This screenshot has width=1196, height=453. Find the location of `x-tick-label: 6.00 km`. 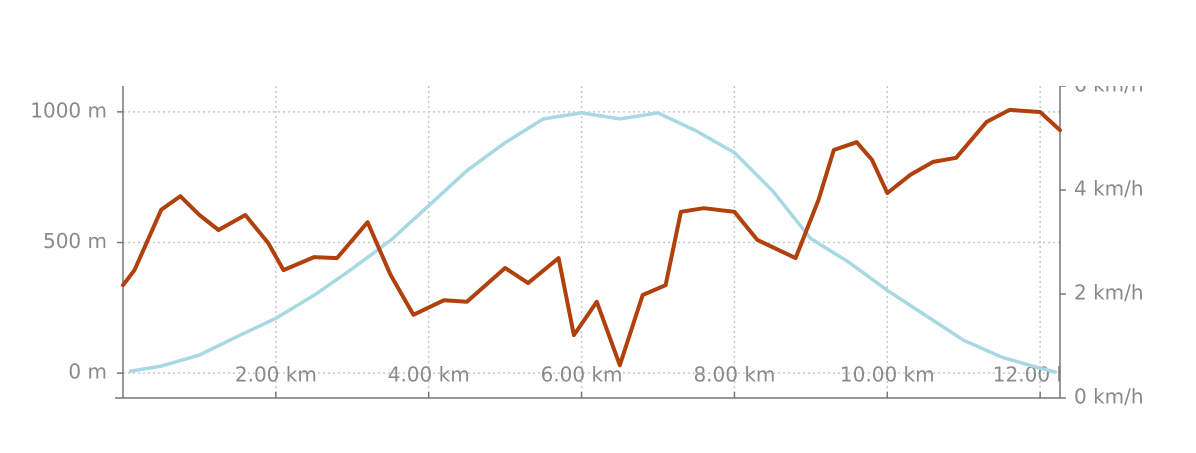

x-tick-label: 6.00 km is located at coordinates (582, 375).